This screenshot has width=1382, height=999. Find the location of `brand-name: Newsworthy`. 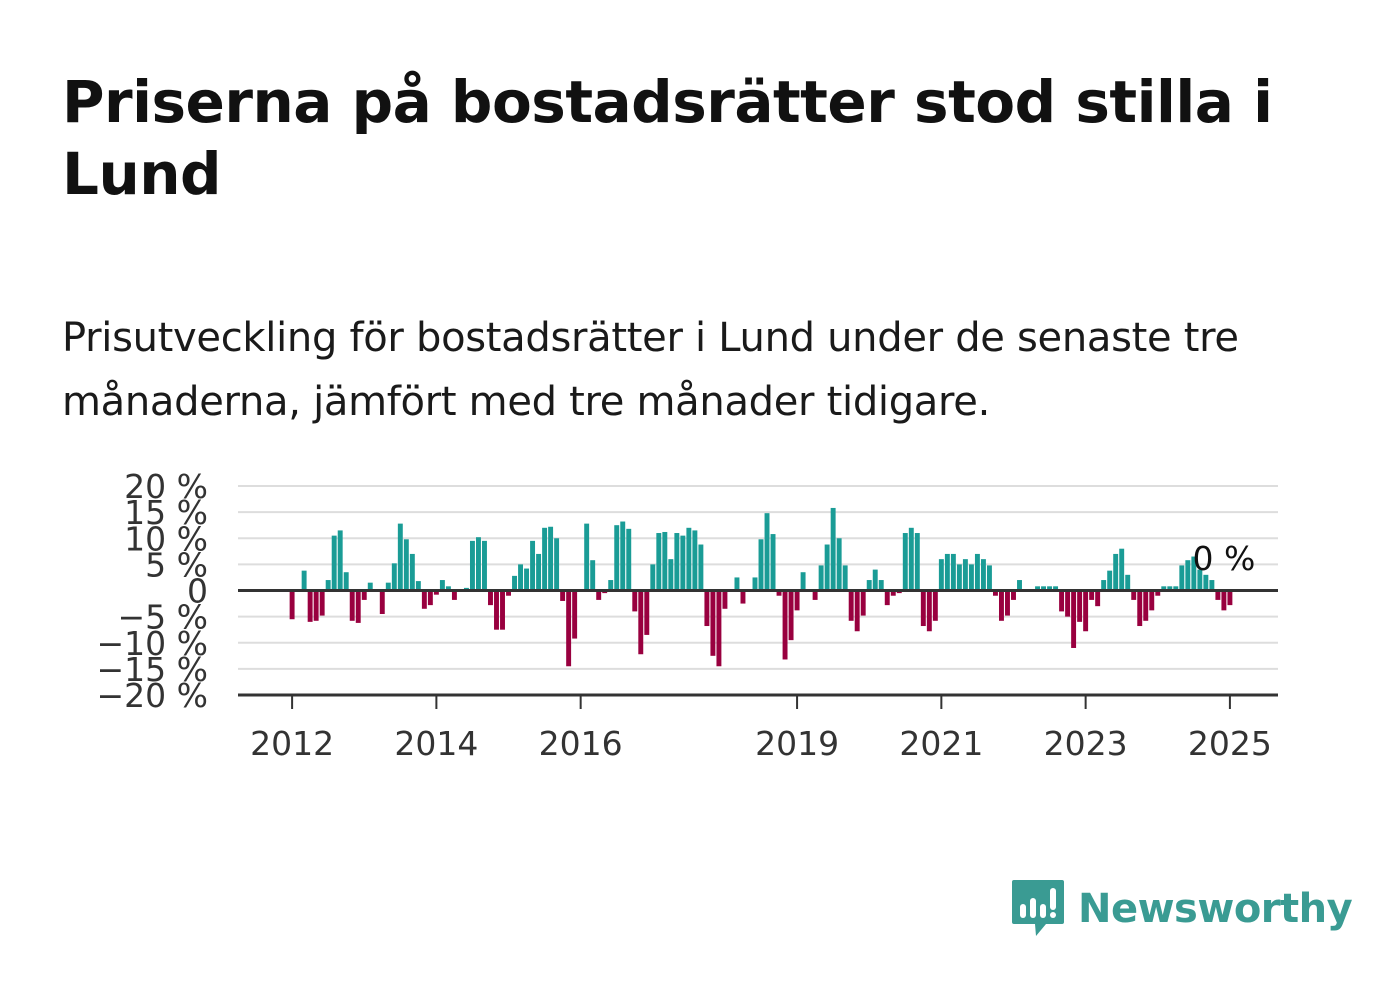

brand-name: Newsworthy is located at coordinates (1215, 909).